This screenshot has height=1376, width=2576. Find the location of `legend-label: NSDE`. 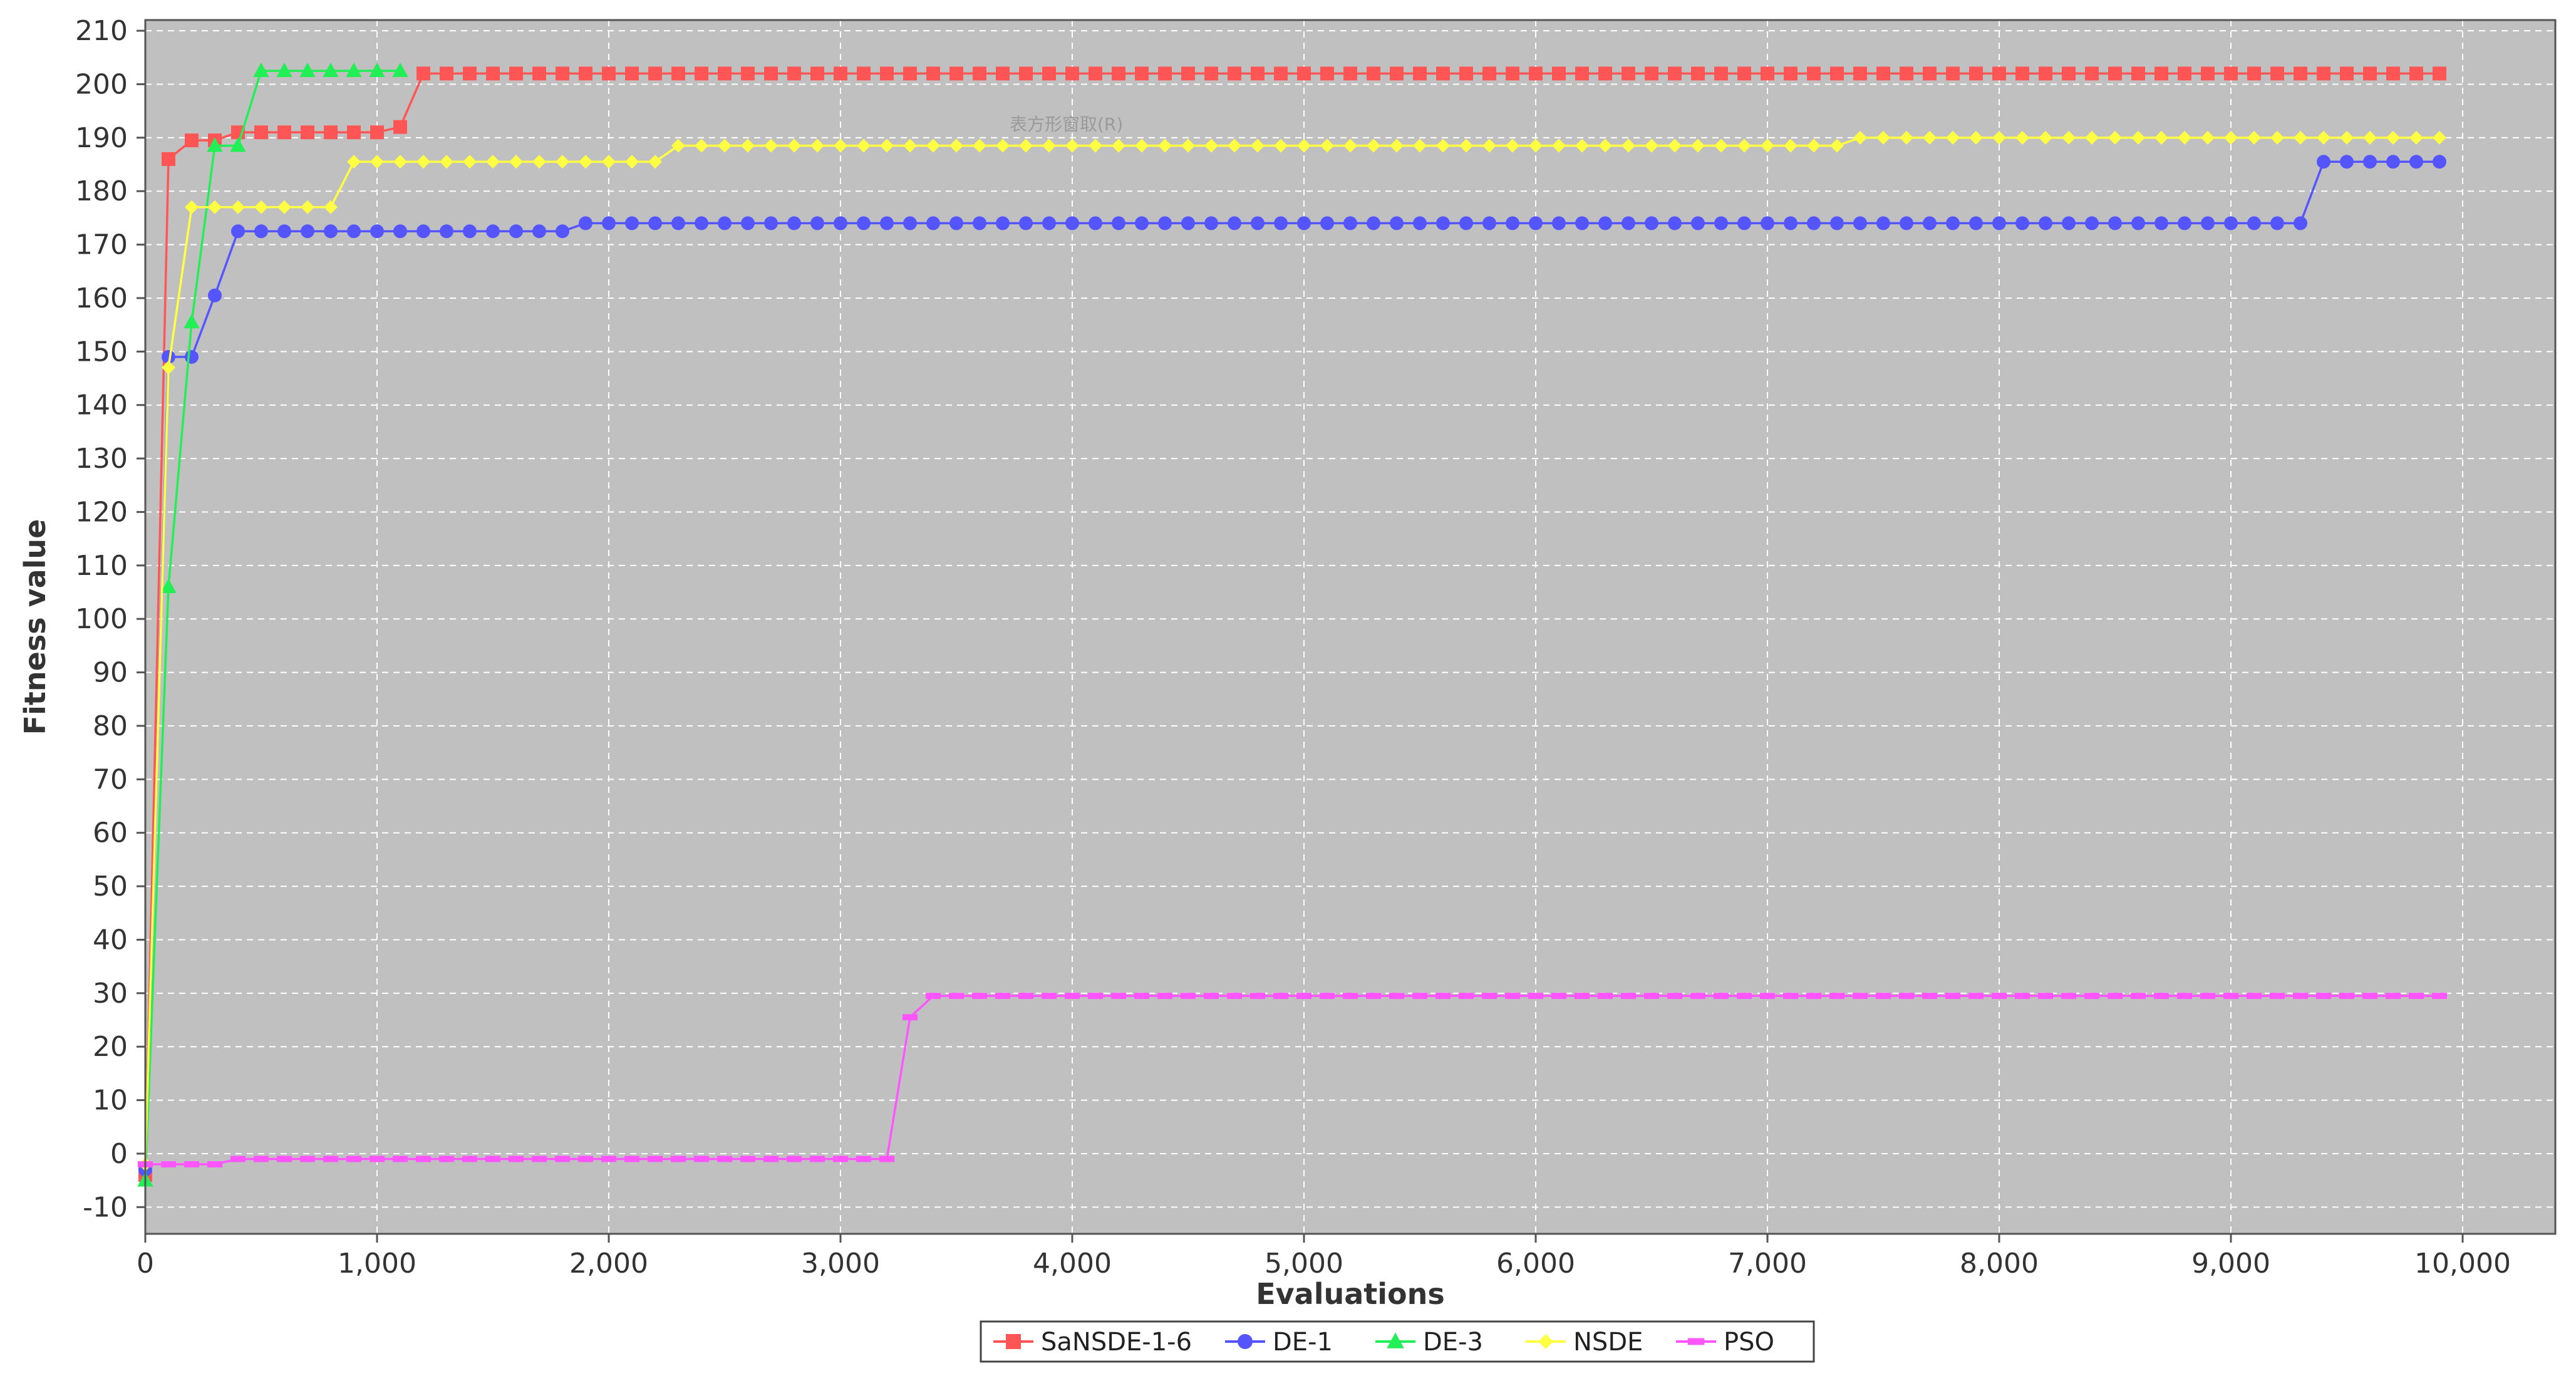

legend-label: NSDE is located at coordinates (1608, 1342).